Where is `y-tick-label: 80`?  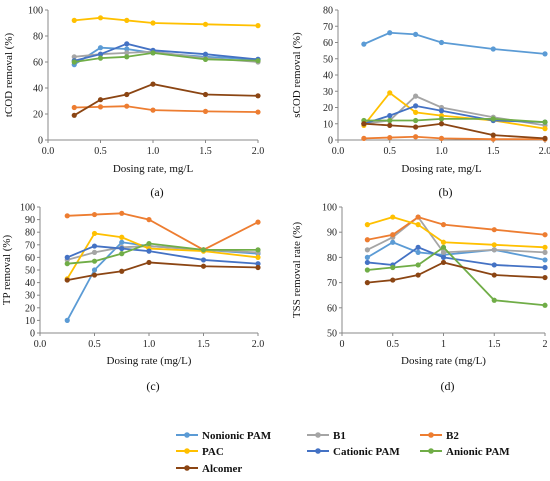 y-tick-label: 80 is located at coordinates (30, 233).